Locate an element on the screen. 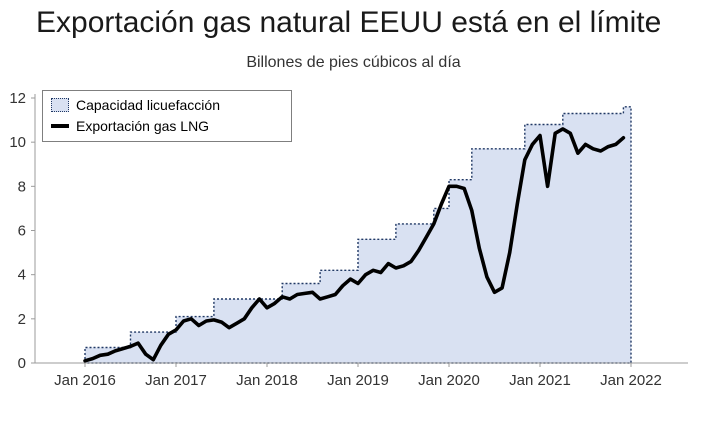 The image size is (707, 441). y-tick-label: 12 is located at coordinates (17, 98).